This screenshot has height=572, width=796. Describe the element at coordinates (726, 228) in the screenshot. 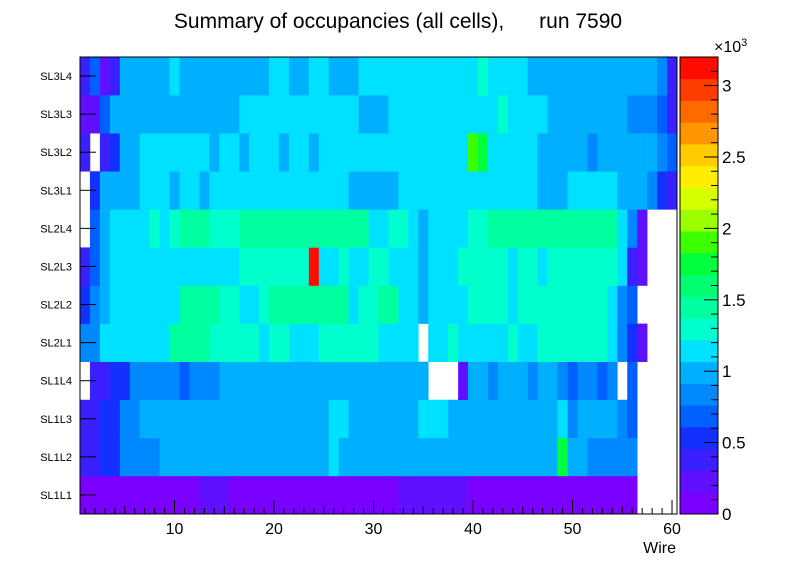

I see `z-tick-label: 2` at that location.